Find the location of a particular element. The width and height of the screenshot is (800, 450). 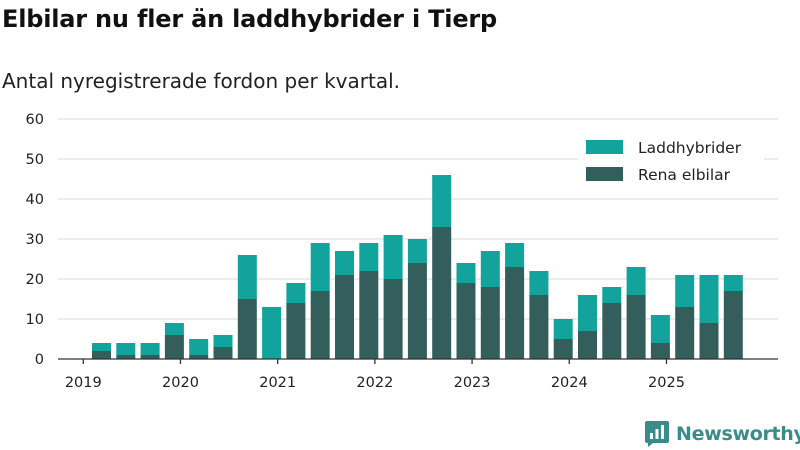

legend-label-laddhybrider: Laddhybrider is located at coordinates (690, 148).